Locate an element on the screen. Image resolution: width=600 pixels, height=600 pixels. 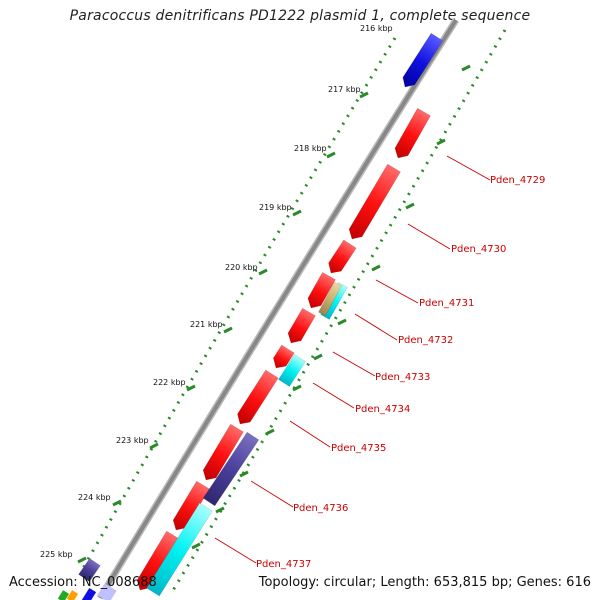
kbp-label: 225 kbp is located at coordinates (56, 554).